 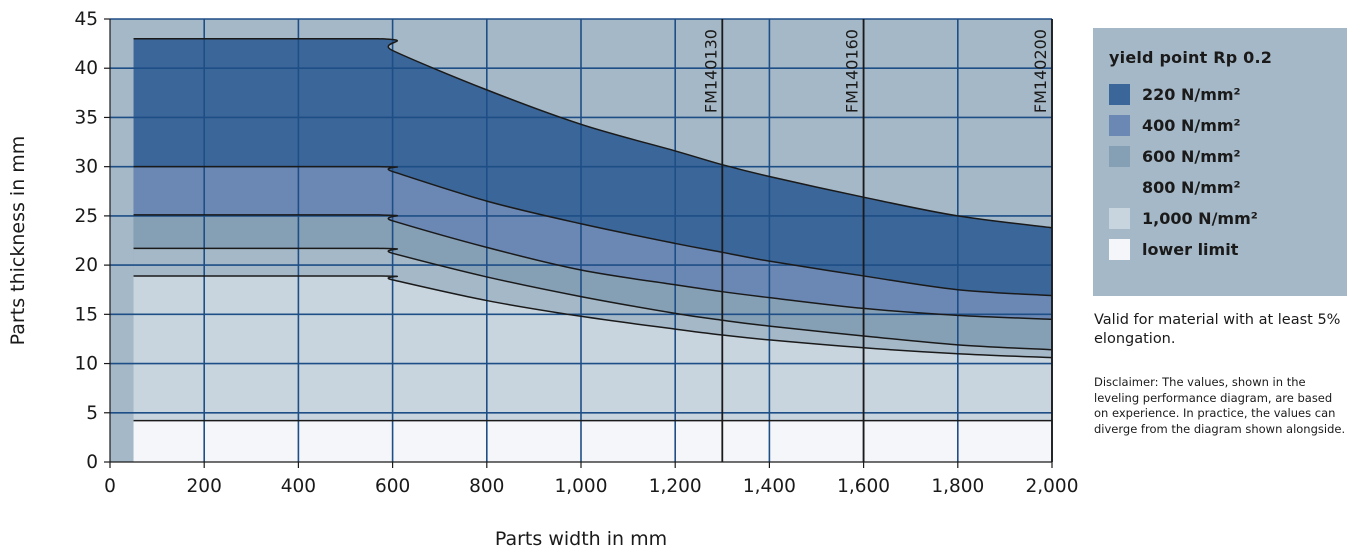 What do you see at coordinates (86, 216) in the screenshot?
I see `y-tick-label-5: 25` at bounding box center [86, 216].